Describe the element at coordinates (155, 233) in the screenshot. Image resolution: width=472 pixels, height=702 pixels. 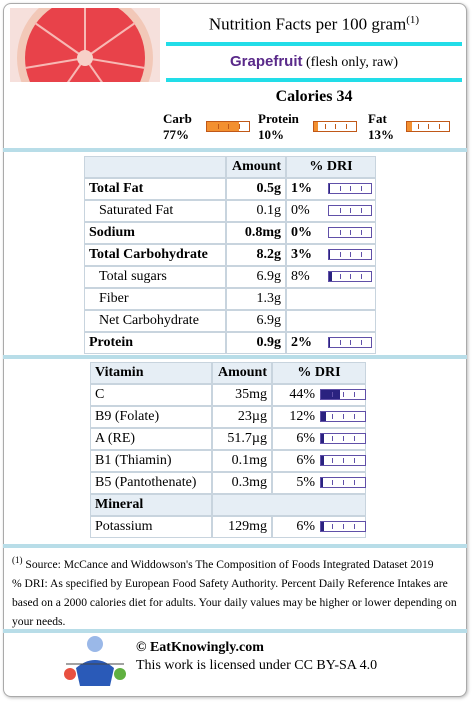
I see `nutrient-name: Sodium` at that location.